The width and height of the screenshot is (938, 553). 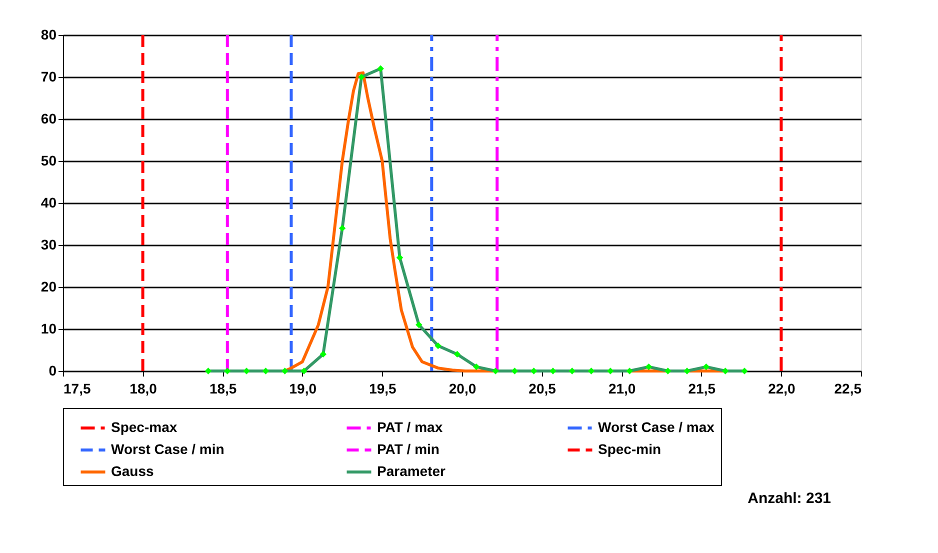 I want to click on text: Anzahl: 231, so click(x=789, y=498).